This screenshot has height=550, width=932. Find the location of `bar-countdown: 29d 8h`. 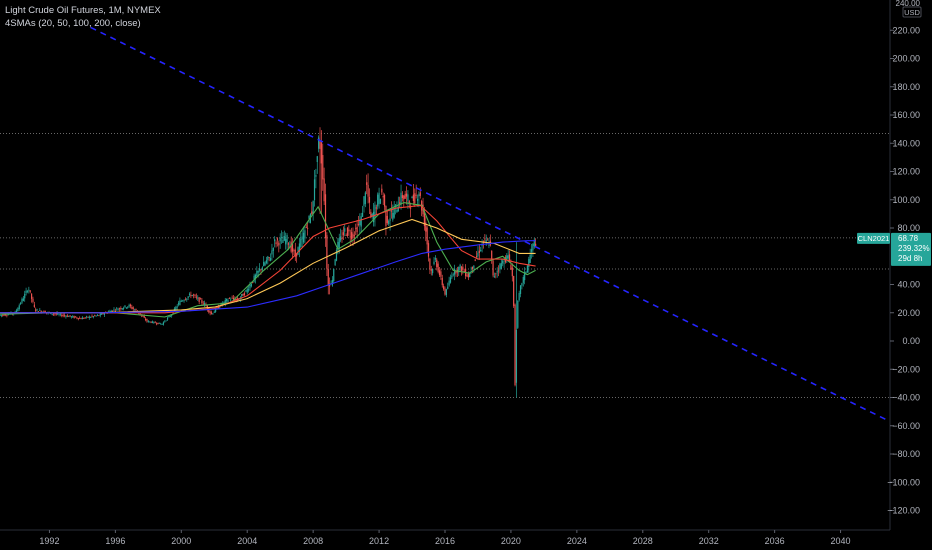

bar-countdown: 29d 8h is located at coordinates (910, 258).